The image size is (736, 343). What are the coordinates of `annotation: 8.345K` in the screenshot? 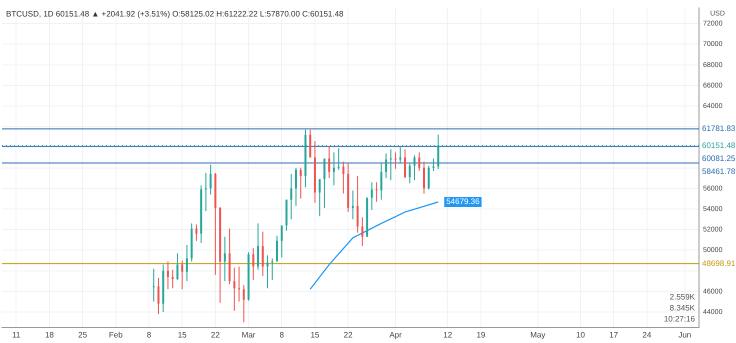 It's located at (683, 308).